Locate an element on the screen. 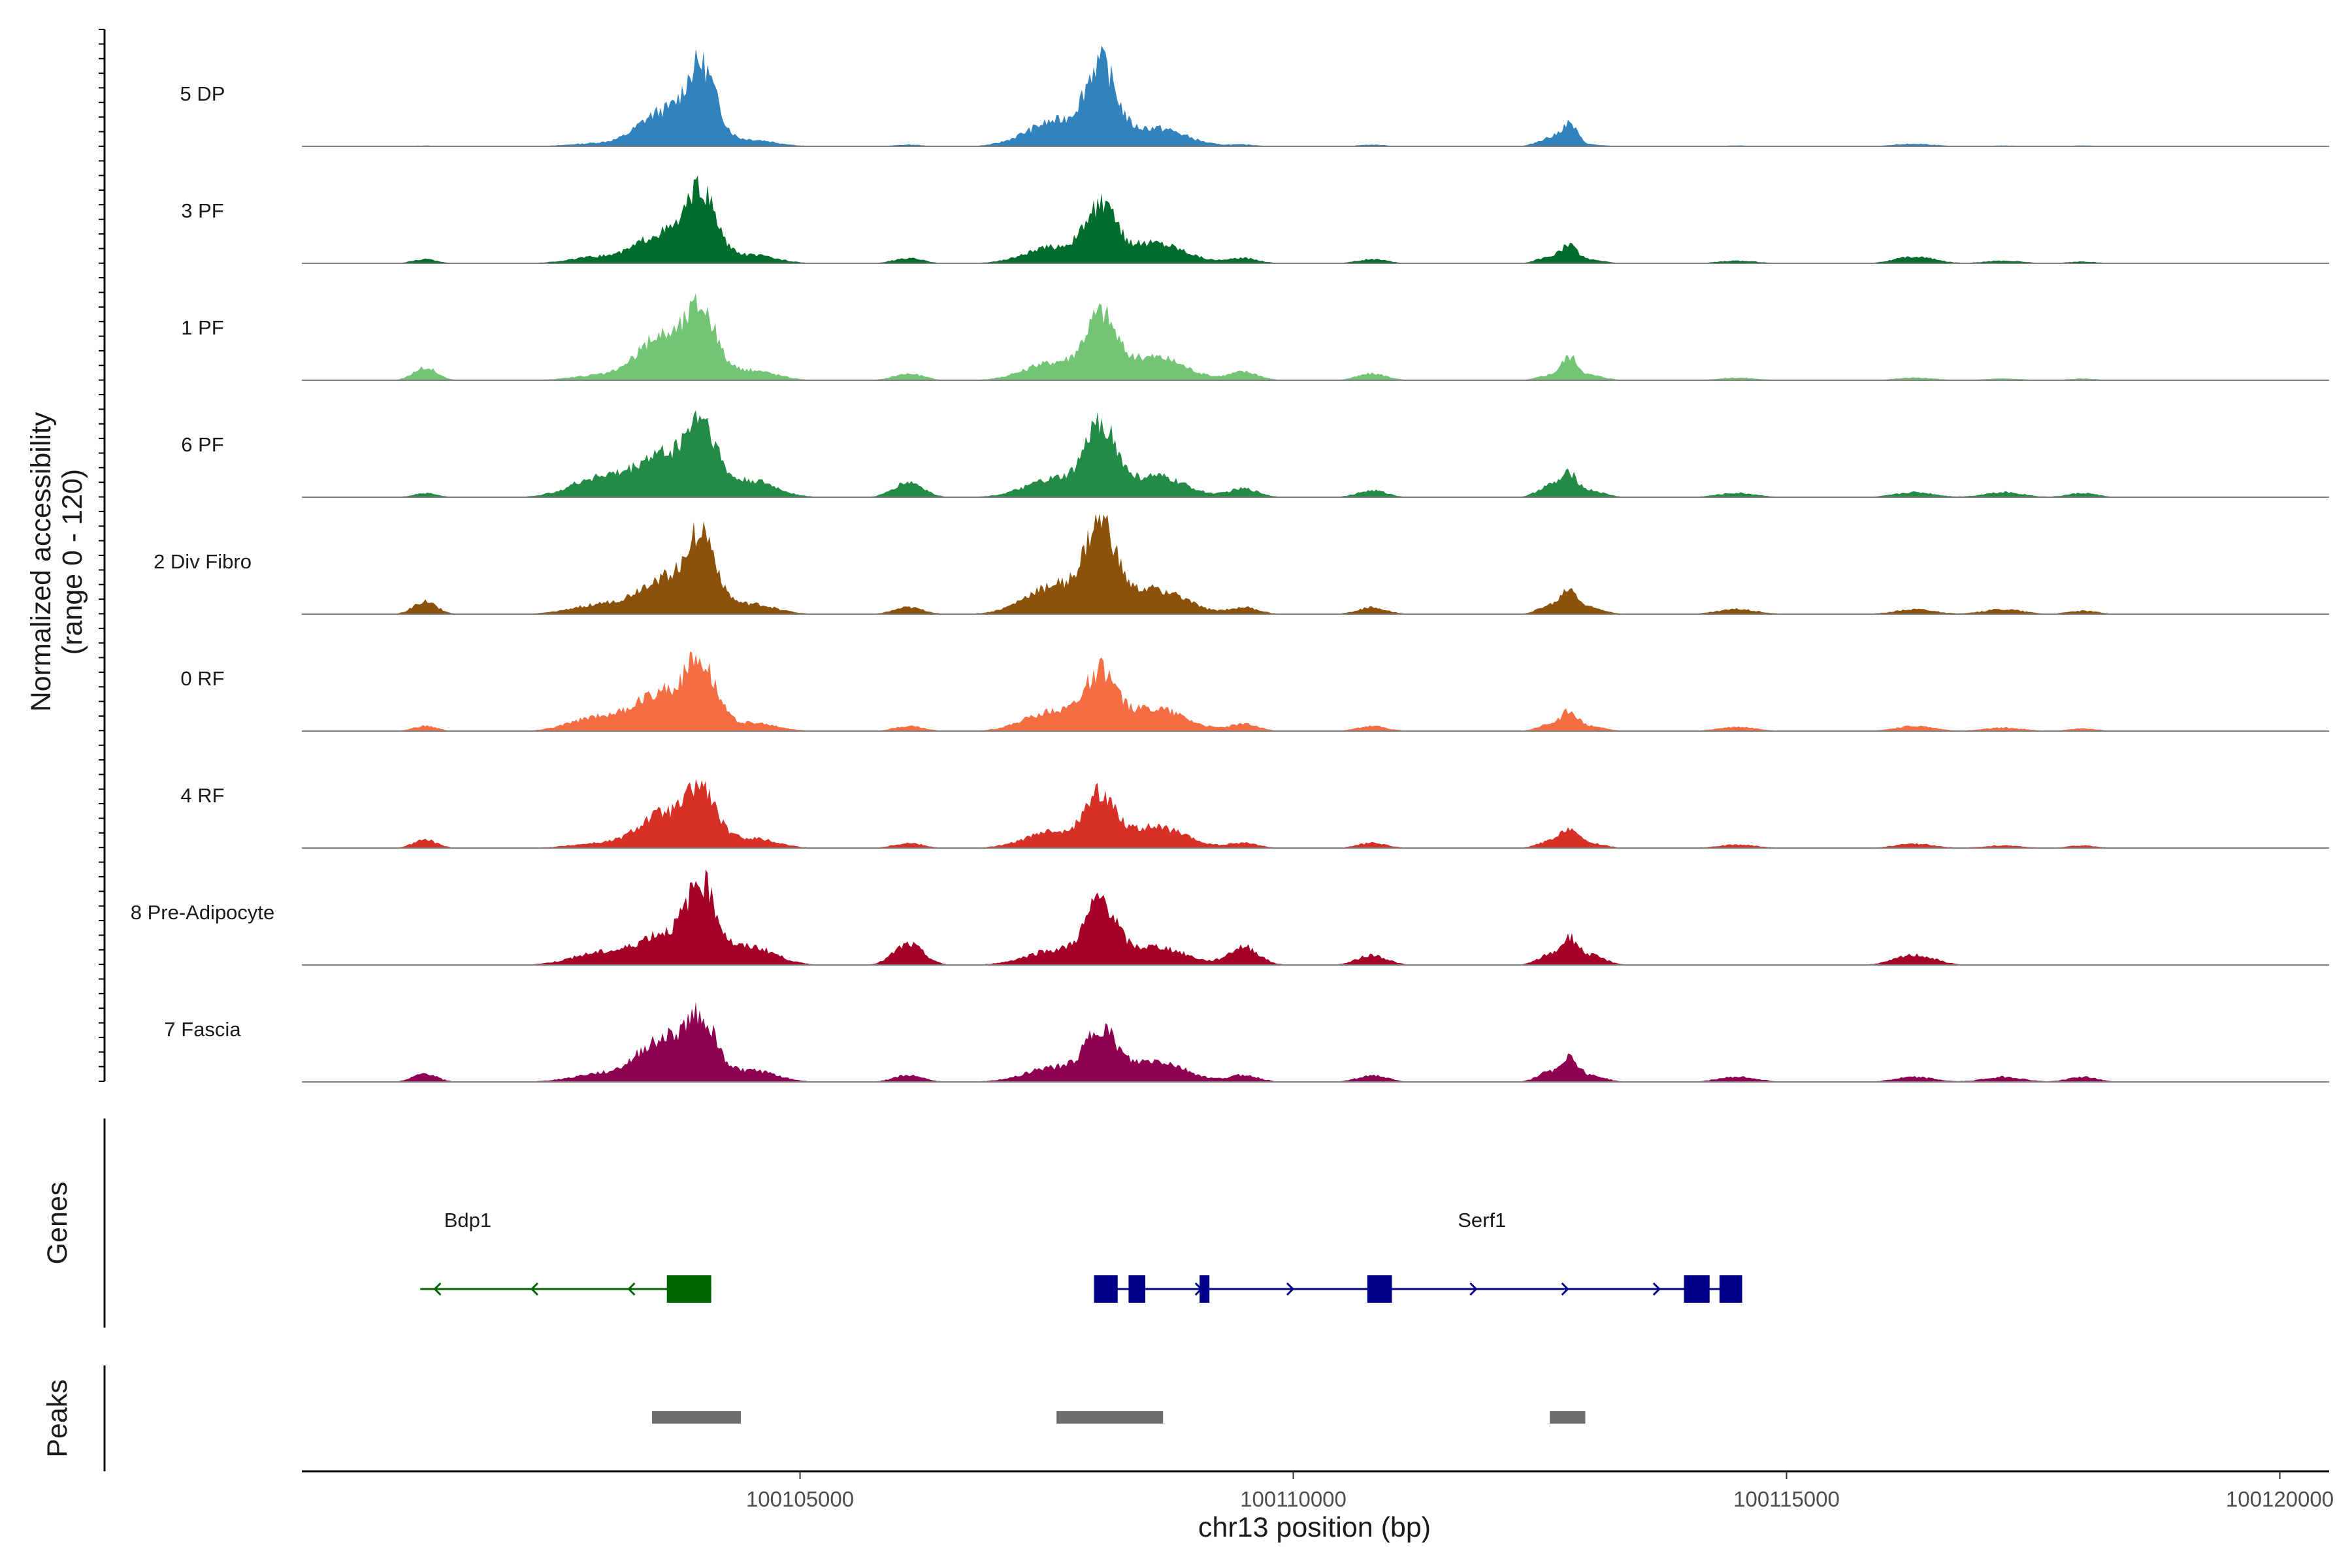  x-tick-label: 100105000 is located at coordinates (800, 1499).